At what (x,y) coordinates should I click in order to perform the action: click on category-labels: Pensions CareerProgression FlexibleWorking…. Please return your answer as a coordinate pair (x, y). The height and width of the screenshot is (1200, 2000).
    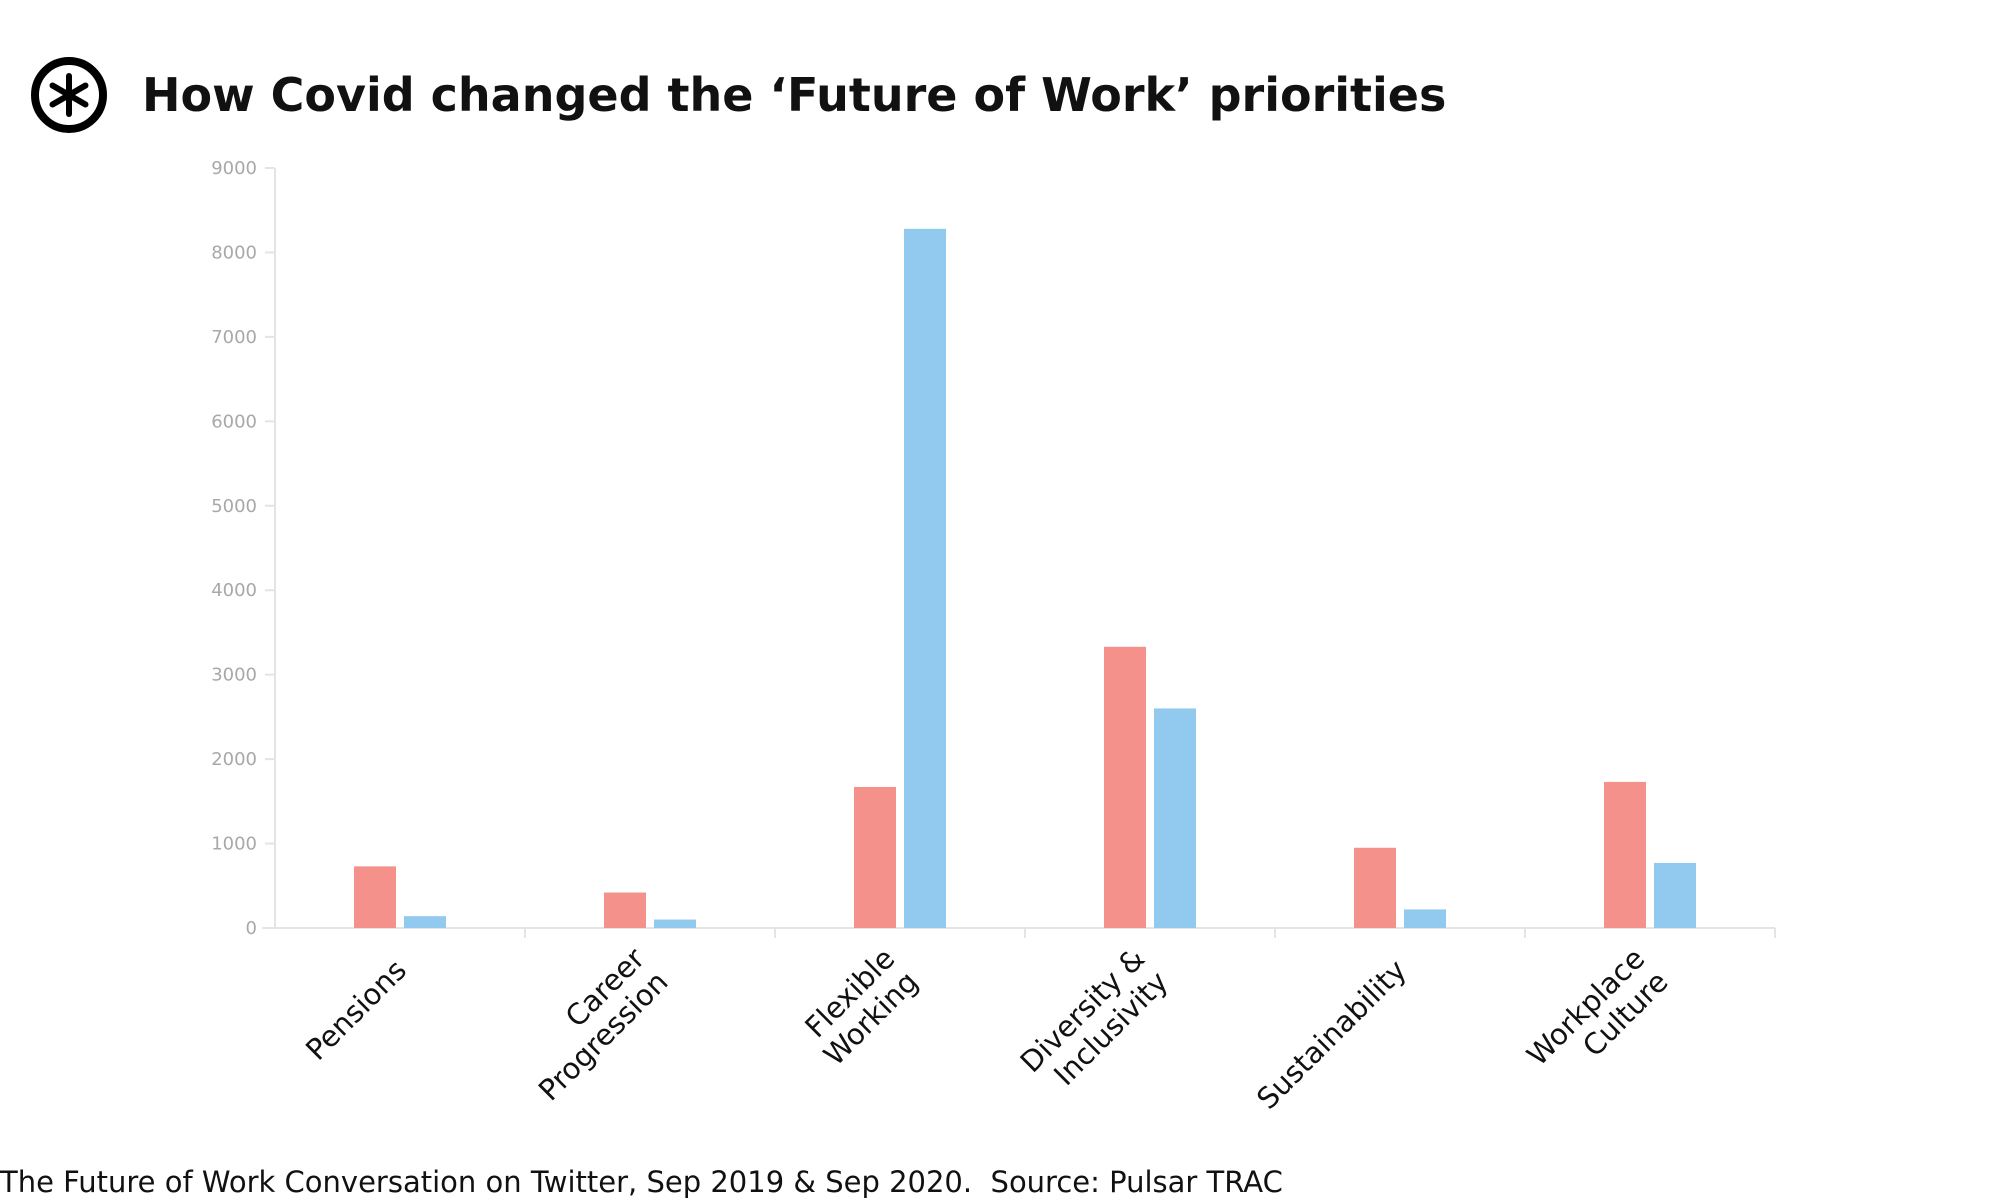
    Looking at the image, I should click on (987, 1028).